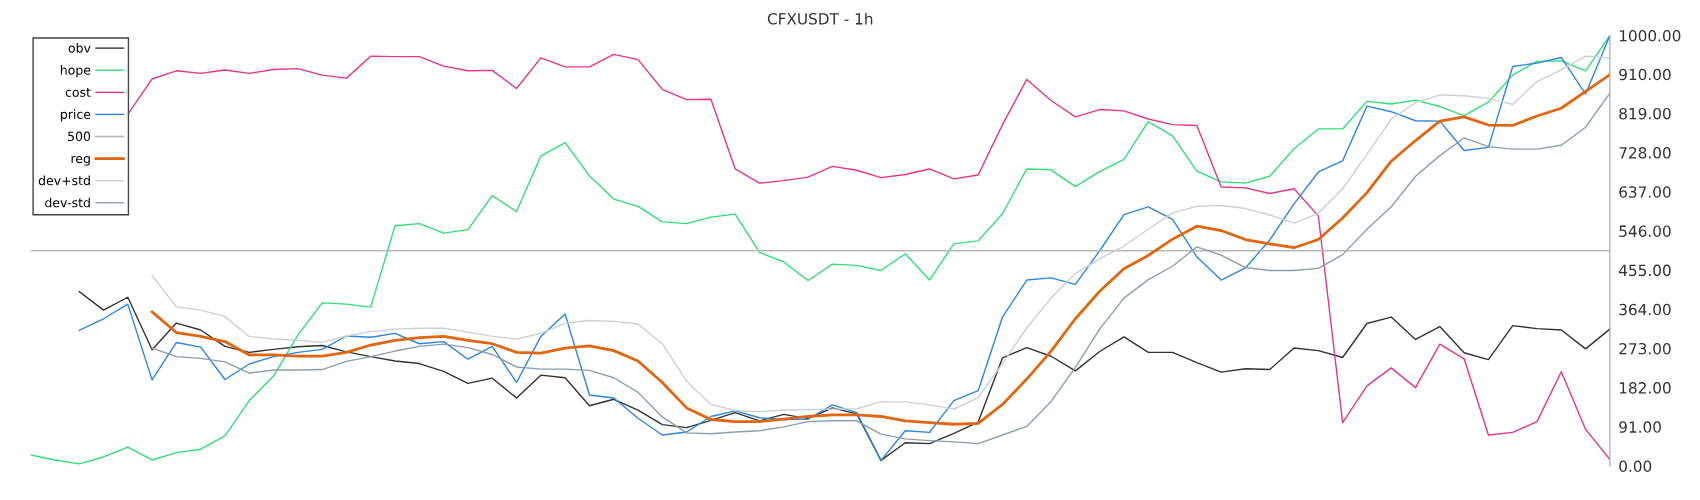  I want to click on y-tick-label: 273.00, so click(1645, 348).